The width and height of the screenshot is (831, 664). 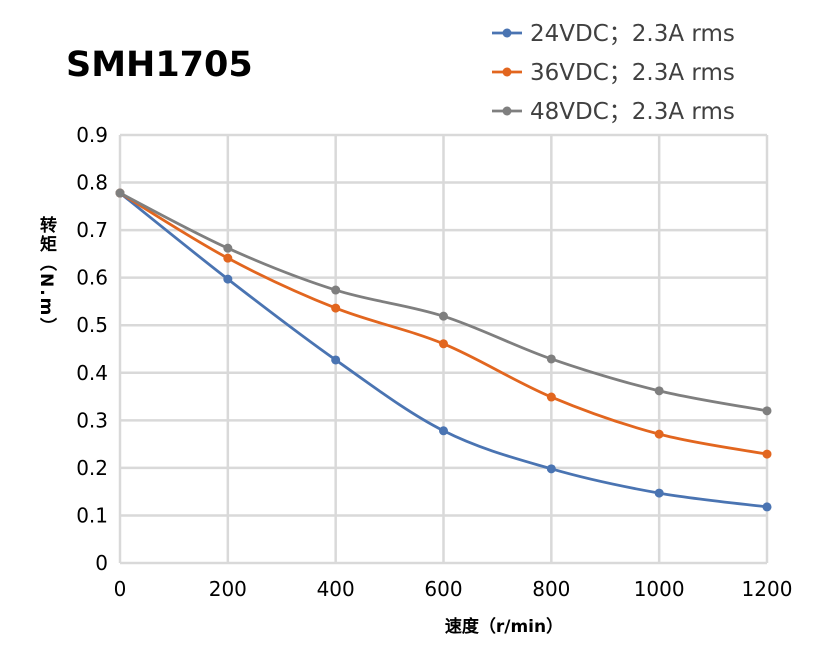 What do you see at coordinates (159, 65) in the screenshot?
I see `chart-title: SMH1705` at bounding box center [159, 65].